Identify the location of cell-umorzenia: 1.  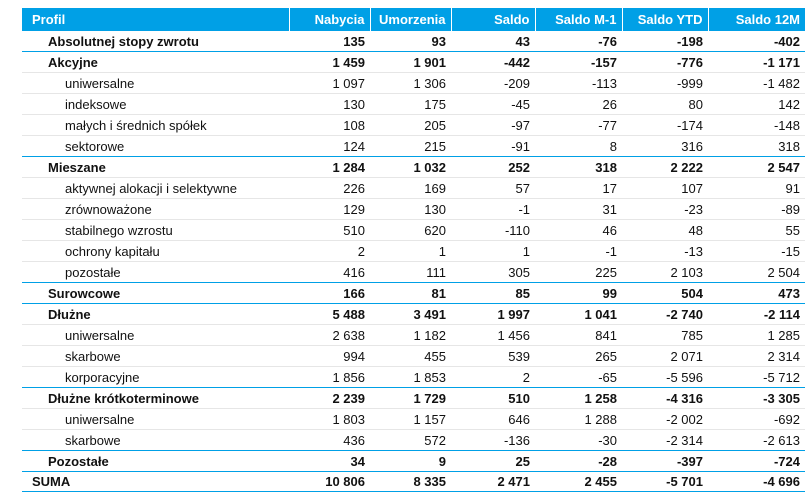
(410, 251).